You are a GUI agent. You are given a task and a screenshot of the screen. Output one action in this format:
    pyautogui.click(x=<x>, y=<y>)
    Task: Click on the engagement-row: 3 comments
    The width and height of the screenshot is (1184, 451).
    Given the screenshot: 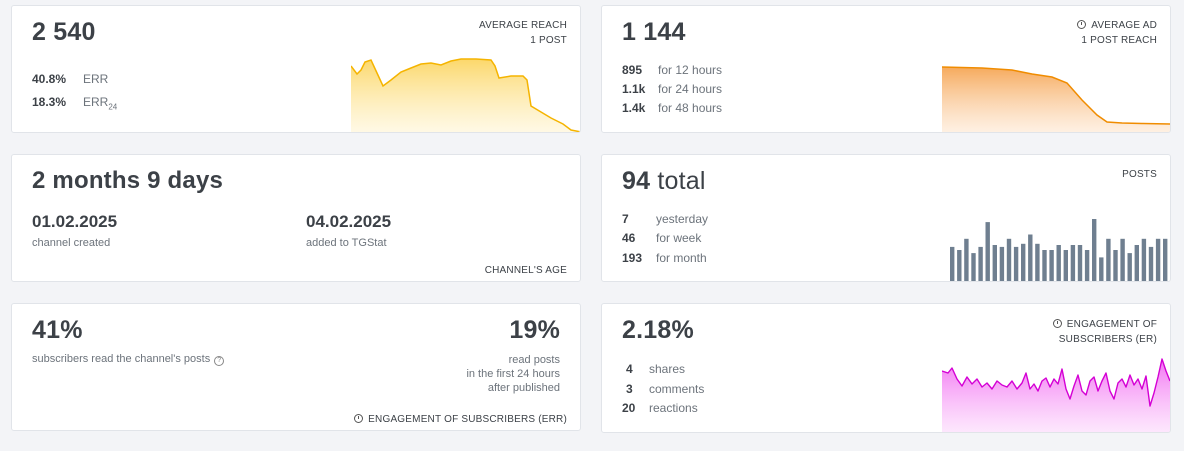 What is the action you would take?
    pyautogui.click(x=665, y=389)
    